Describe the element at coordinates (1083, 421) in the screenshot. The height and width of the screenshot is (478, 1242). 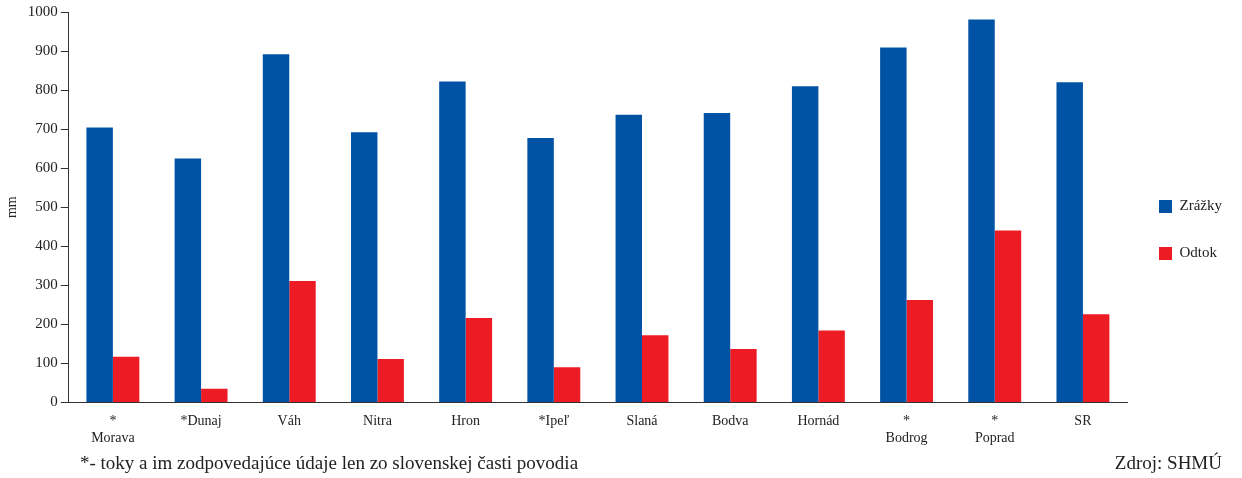
I see `x-tick-label: SR` at that location.